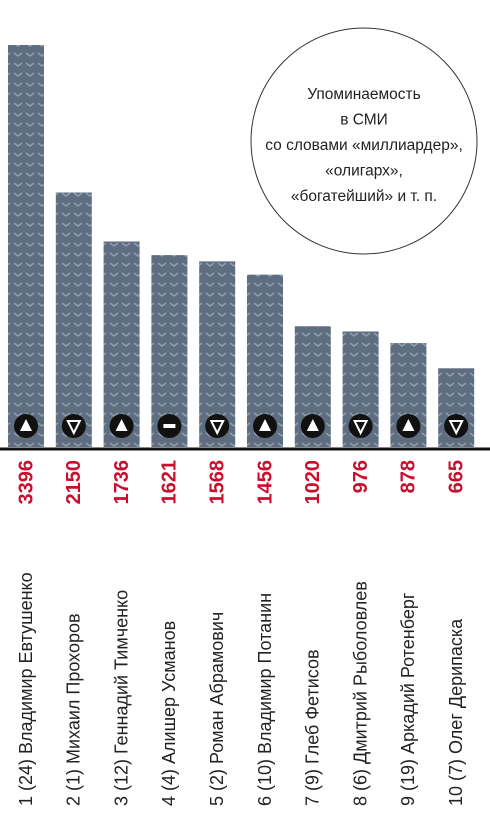  What do you see at coordinates (217, 709) in the screenshot?
I see `category-label: 5 (2) Роман Абрамович` at bounding box center [217, 709].